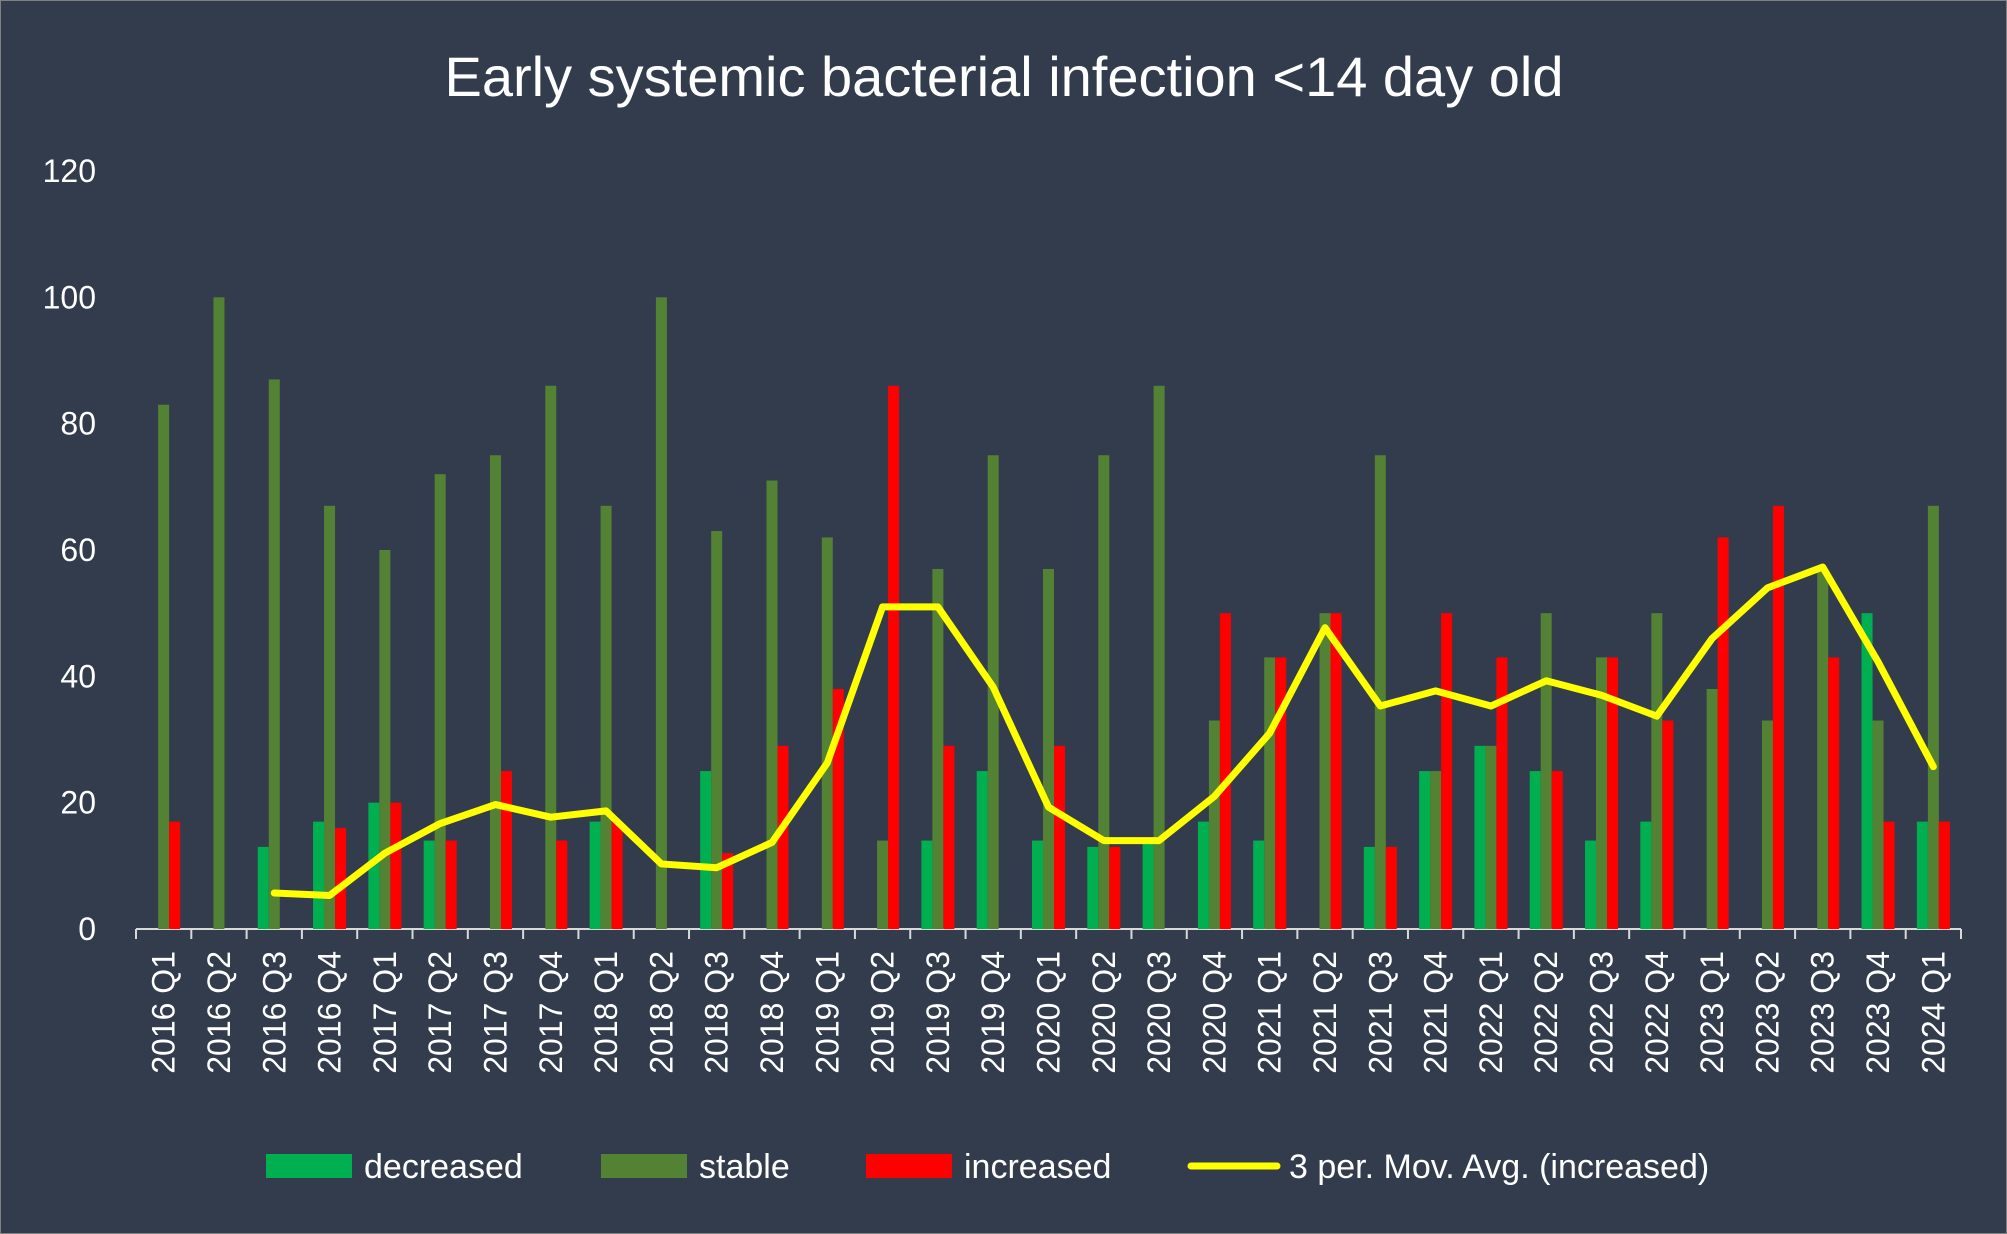 The width and height of the screenshot is (2007, 1234). What do you see at coordinates (827, 1012) in the screenshot?
I see `x-tick-label-12: 2019 Q1` at bounding box center [827, 1012].